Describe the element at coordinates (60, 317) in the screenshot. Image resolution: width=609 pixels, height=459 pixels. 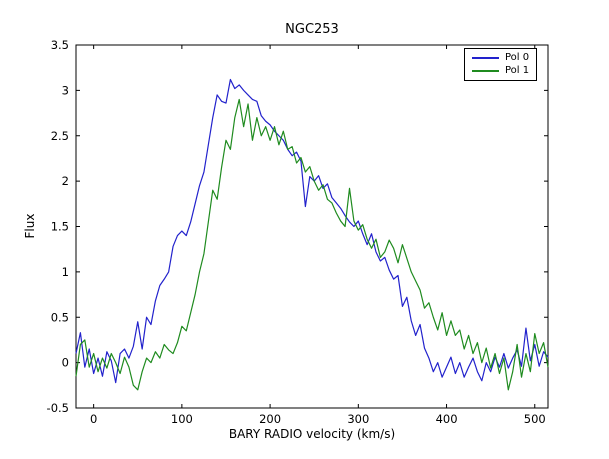
I see `y-tick-label: 0.5` at that location.